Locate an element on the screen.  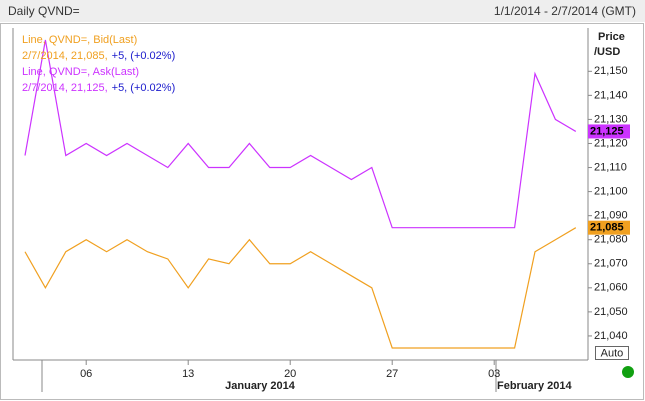
date-range: 1/1/2014 - 2/7/2014 (GMT) is located at coordinates (565, 11).